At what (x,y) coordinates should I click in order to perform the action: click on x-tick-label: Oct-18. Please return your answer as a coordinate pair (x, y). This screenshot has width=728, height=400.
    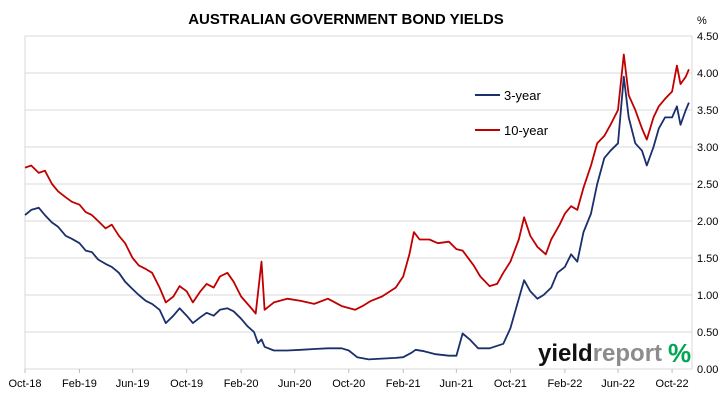
    Looking at the image, I should click on (24, 384).